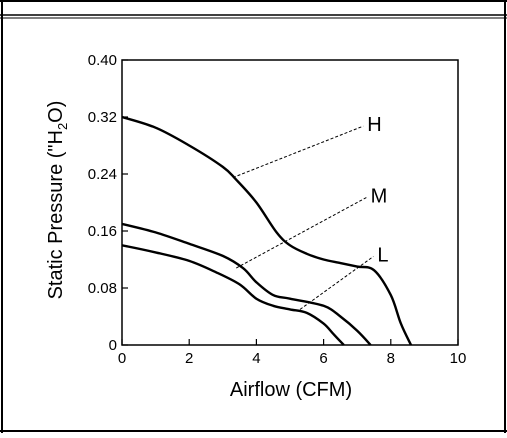 Image resolution: width=507 pixels, height=438 pixels. I want to click on y-tick-label: 0.24, so click(102, 174).